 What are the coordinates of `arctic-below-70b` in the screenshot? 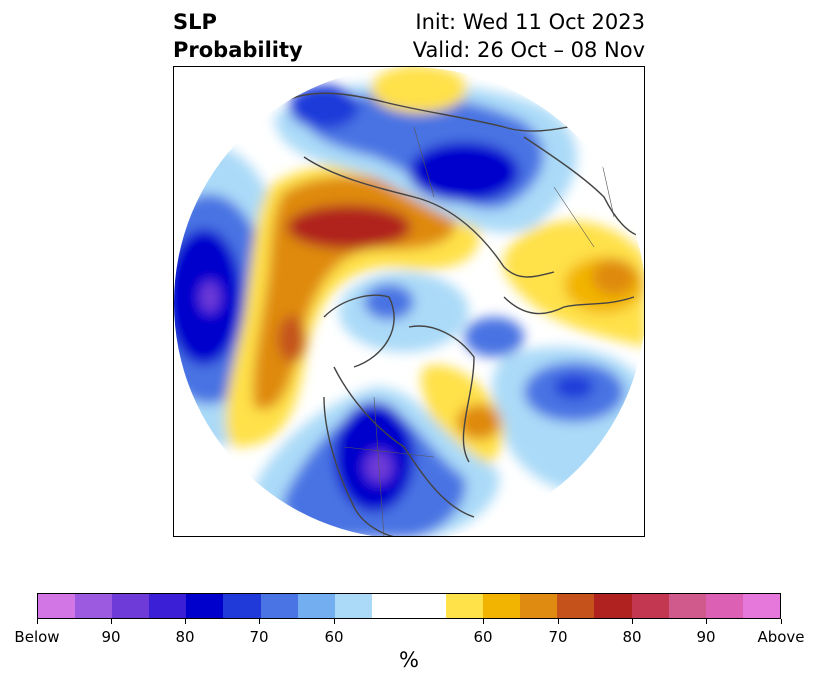 It's located at (494, 337).